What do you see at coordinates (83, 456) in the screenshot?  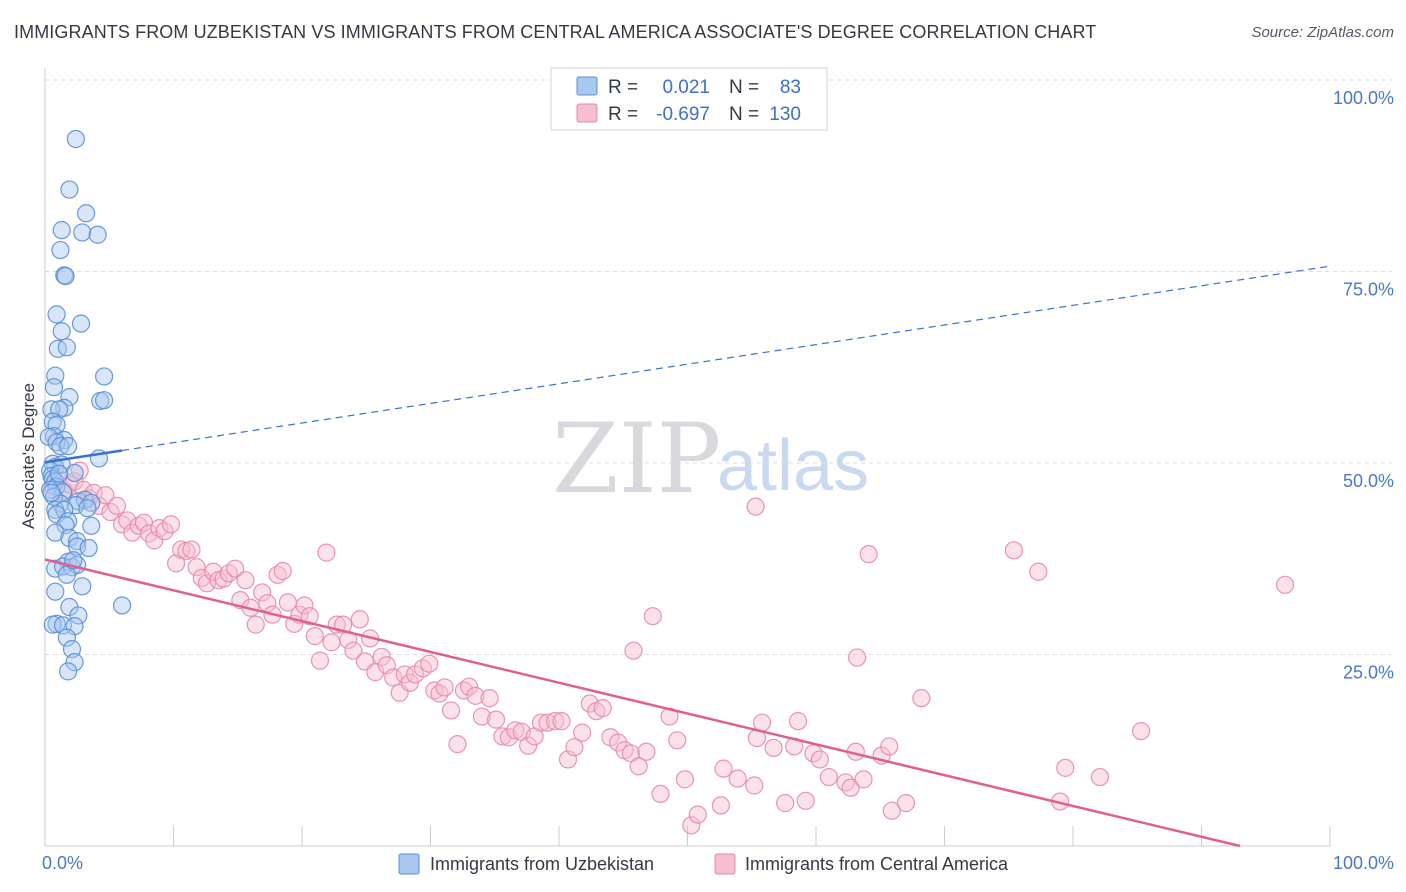 I see `trend-line-uzbekistan-solid` at bounding box center [83, 456].